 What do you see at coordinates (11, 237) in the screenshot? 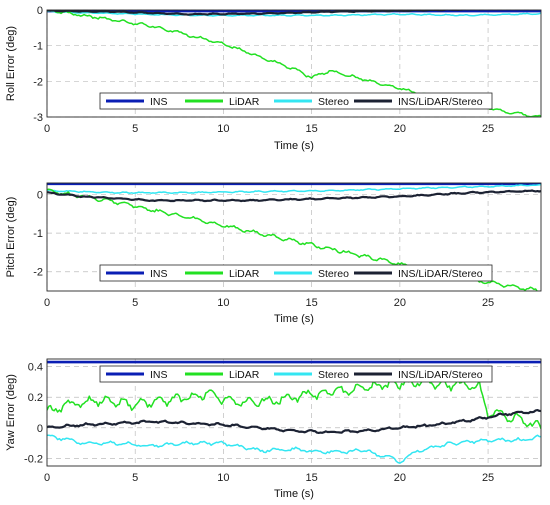
I see `y-axis-label: Pitch Error (deg)` at bounding box center [11, 237].